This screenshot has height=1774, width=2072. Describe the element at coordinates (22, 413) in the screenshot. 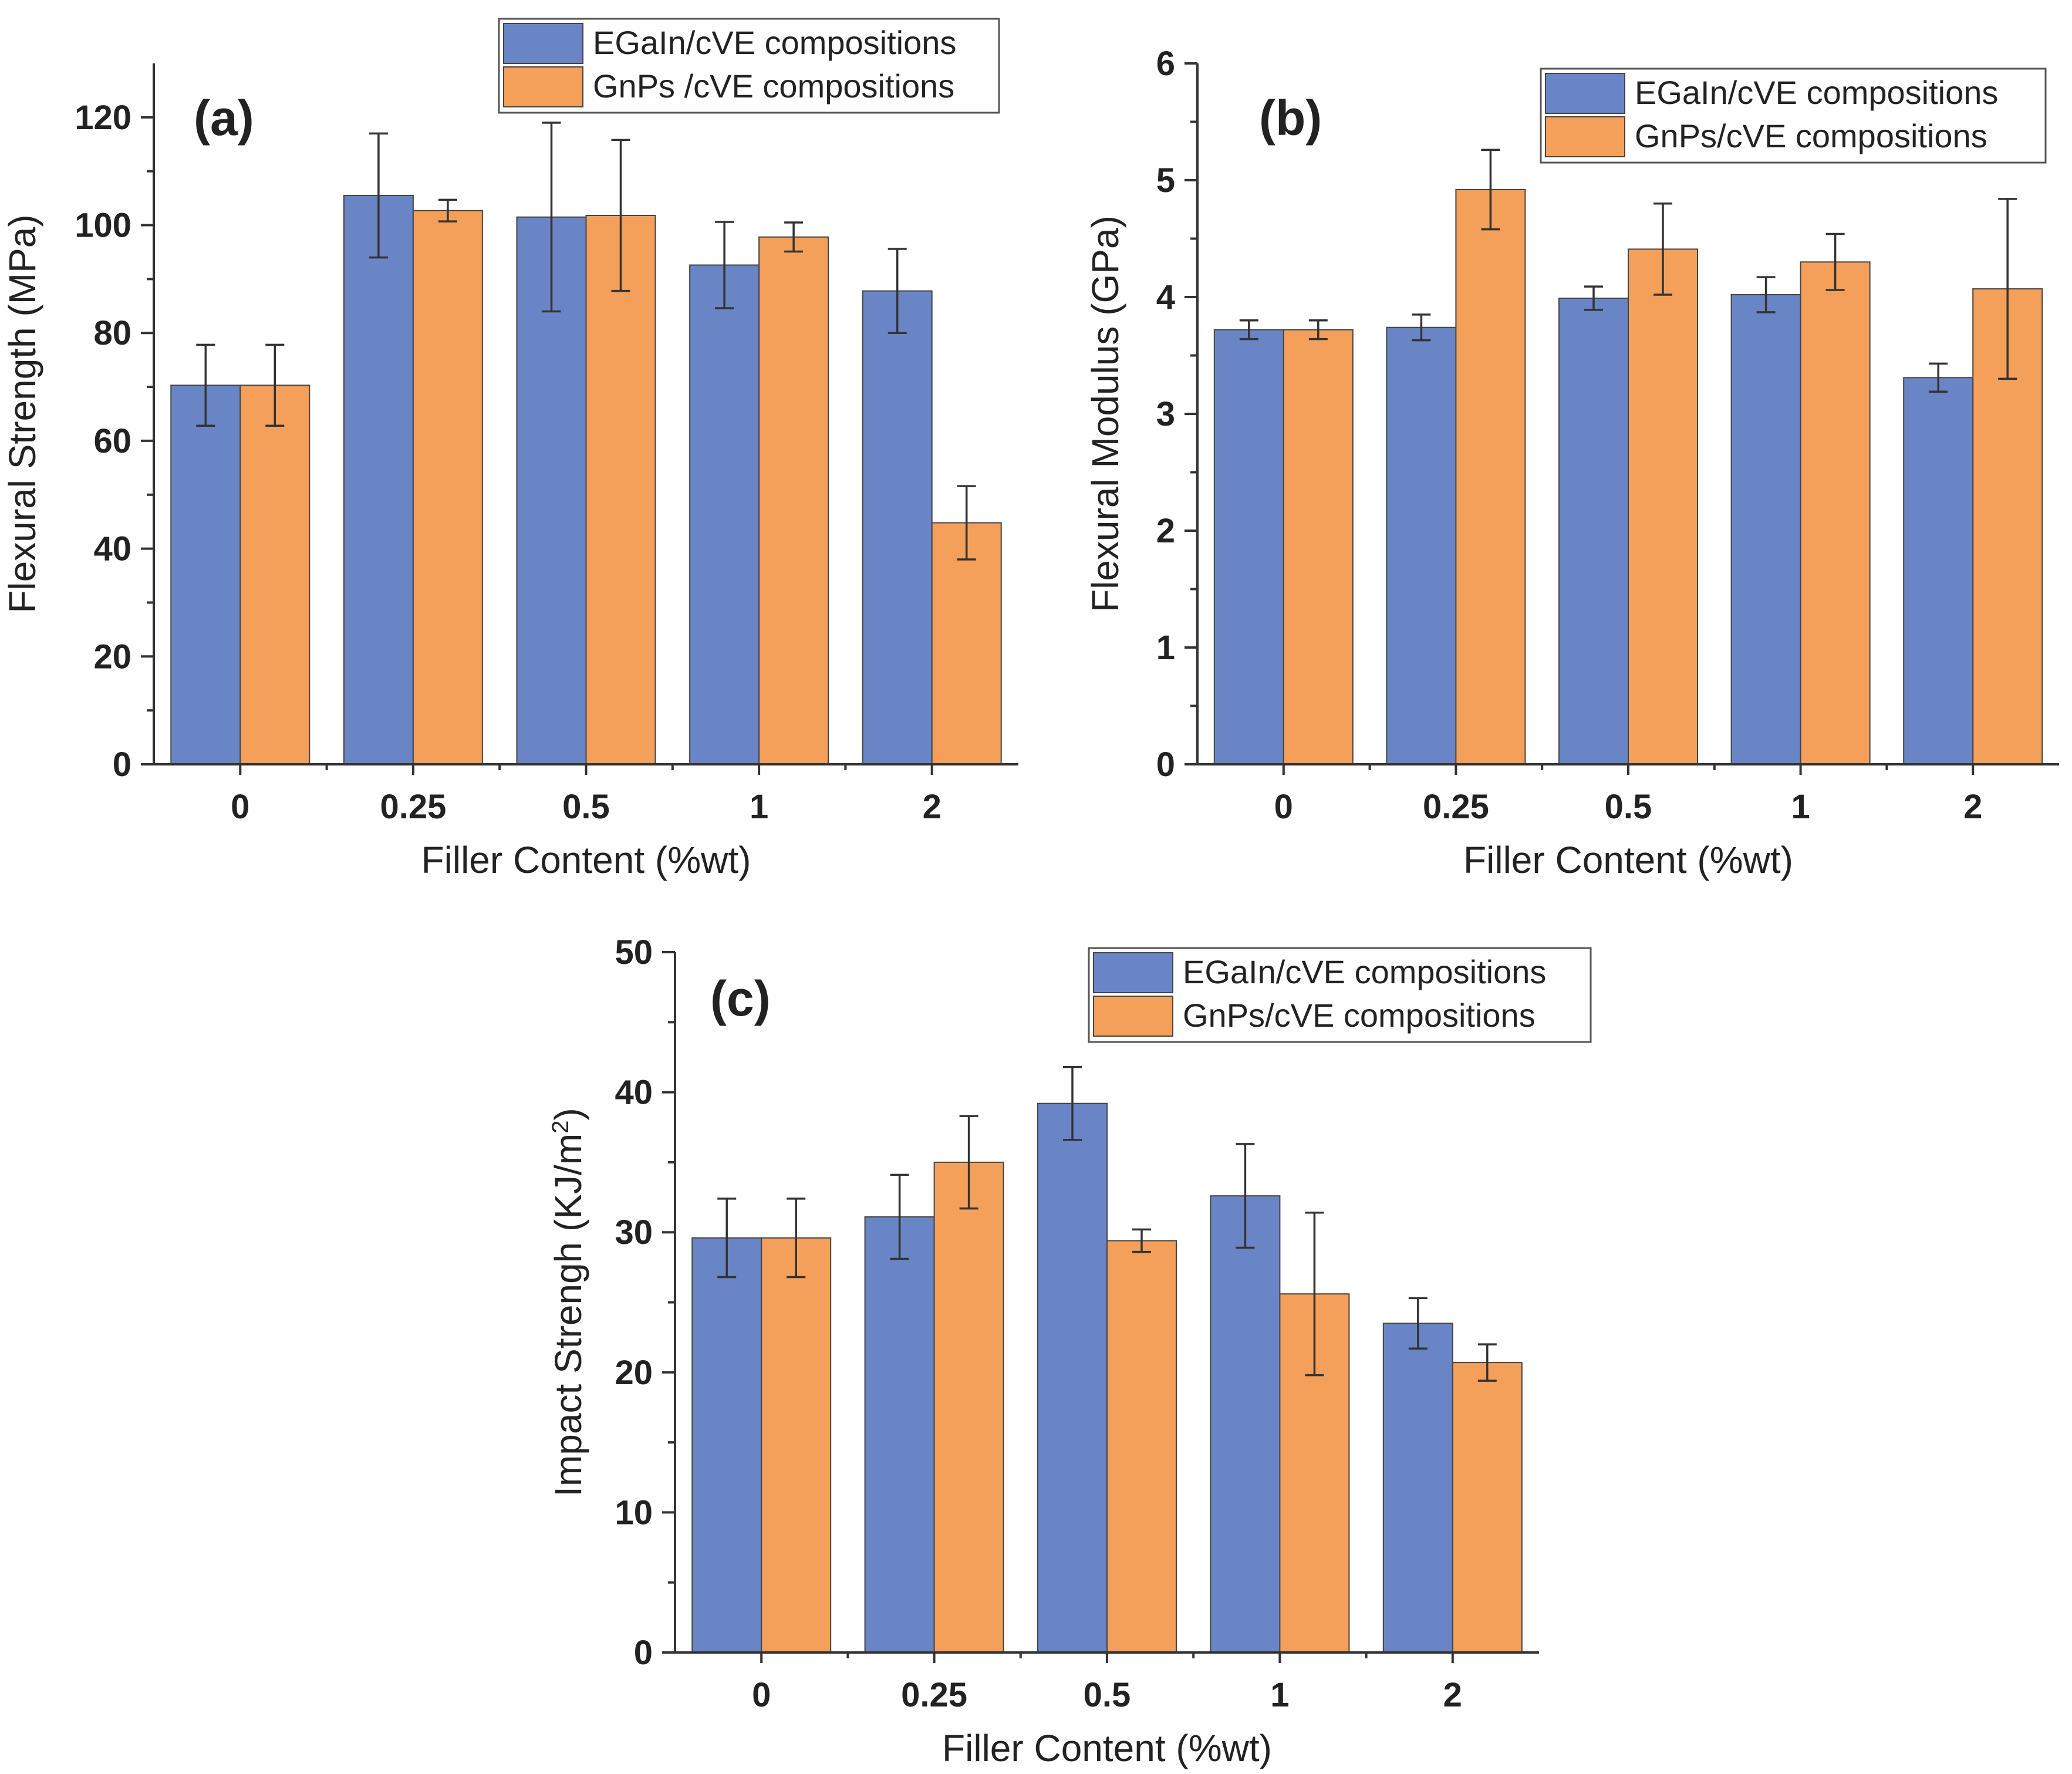

I see `y-axis-label: Flexural Strength (MPa)` at that location.